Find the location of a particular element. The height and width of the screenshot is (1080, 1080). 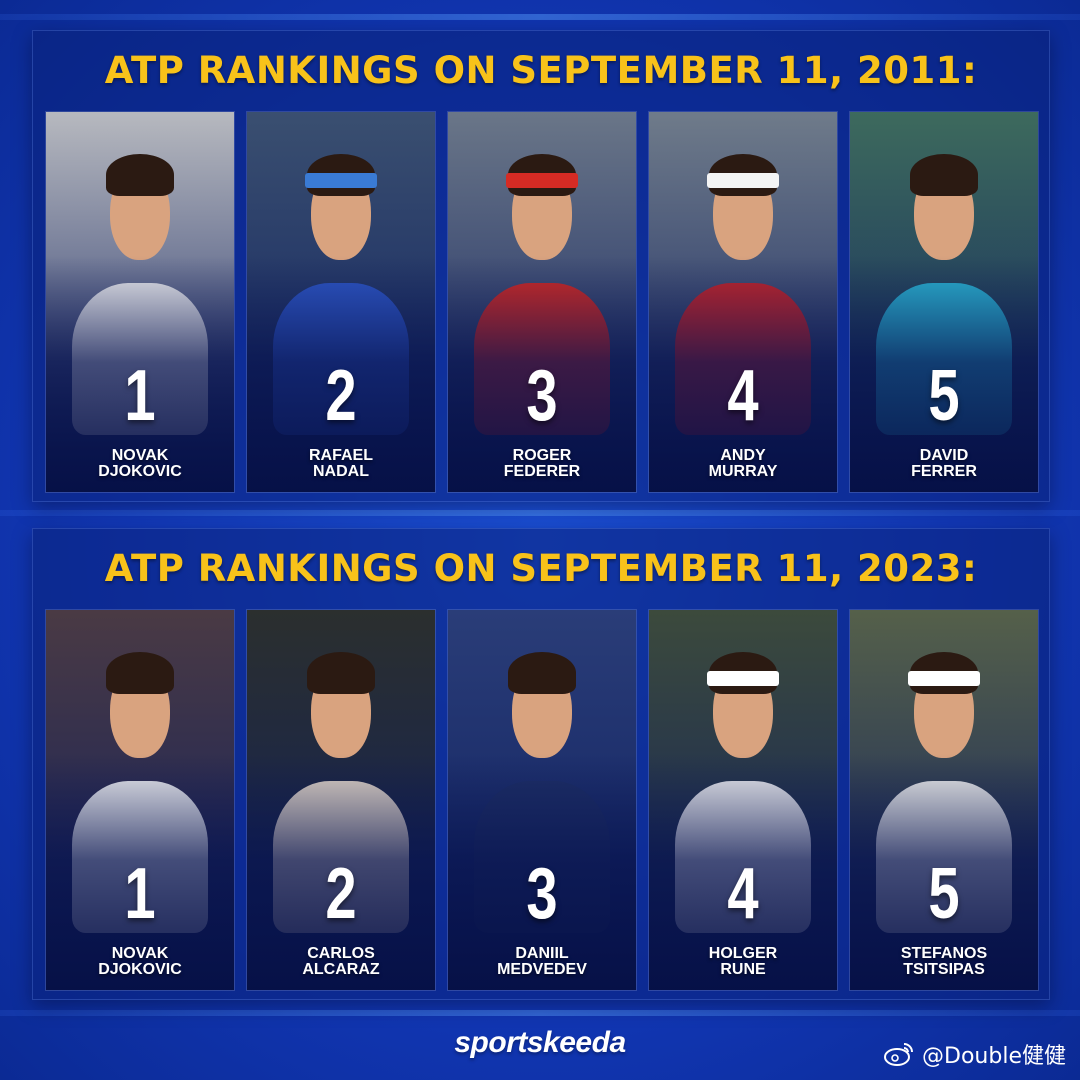

player-first-name: ROGER is located at coordinates (542, 455).